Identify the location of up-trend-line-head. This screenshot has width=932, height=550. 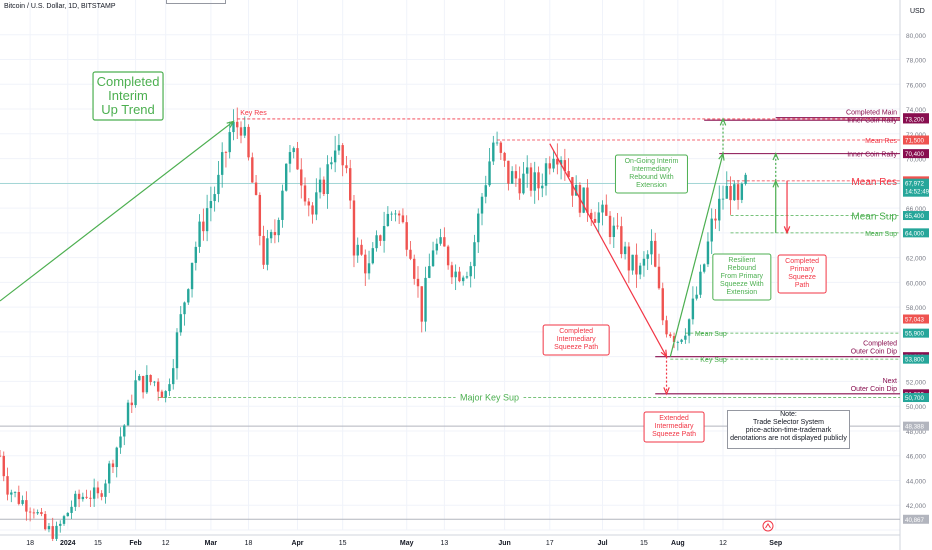
(230, 124).